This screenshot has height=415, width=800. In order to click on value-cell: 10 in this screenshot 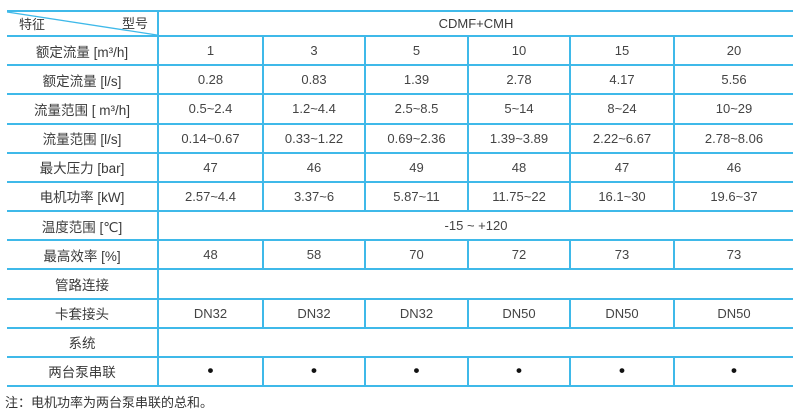, I will do `click(518, 51)`.